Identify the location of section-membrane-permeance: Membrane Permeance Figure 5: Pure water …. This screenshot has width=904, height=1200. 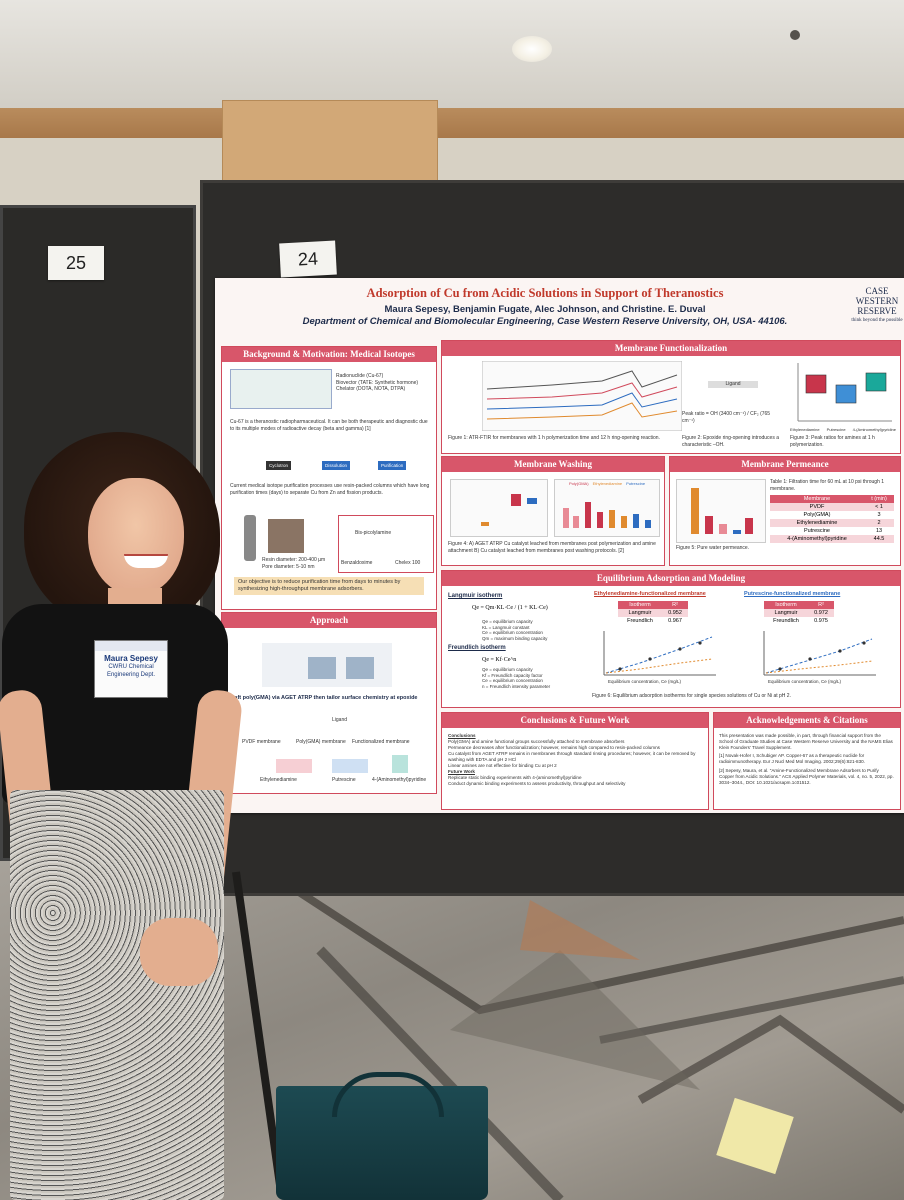
(785, 511).